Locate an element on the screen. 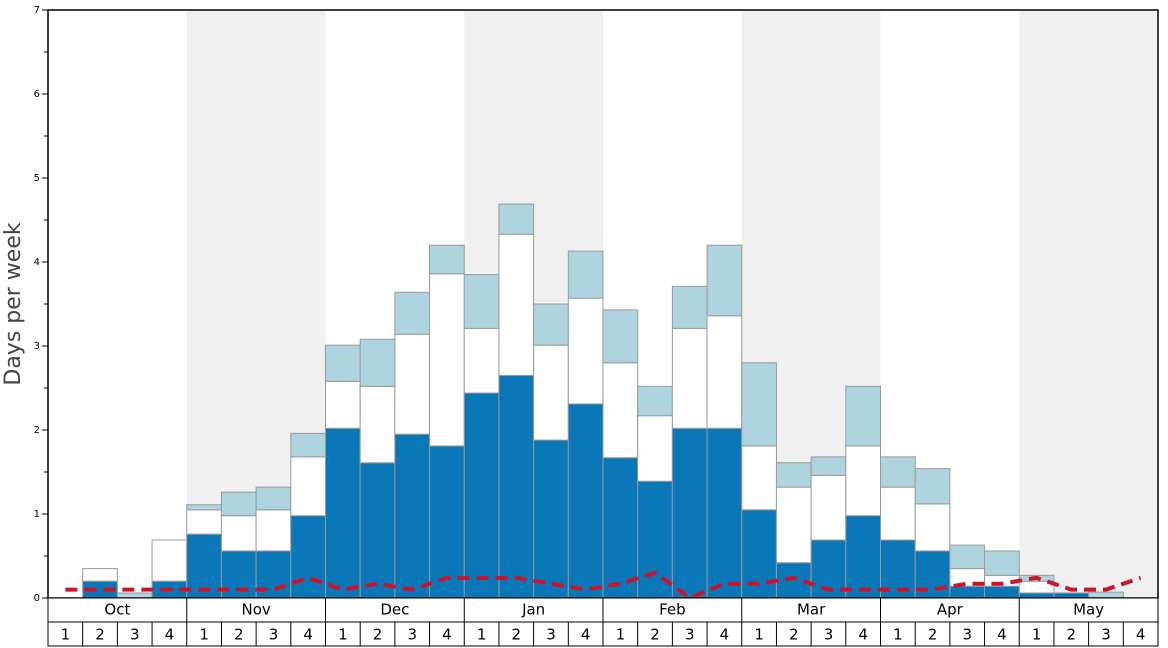 This screenshot has width=1168, height=648. month-label: Nov is located at coordinates (255, 610).